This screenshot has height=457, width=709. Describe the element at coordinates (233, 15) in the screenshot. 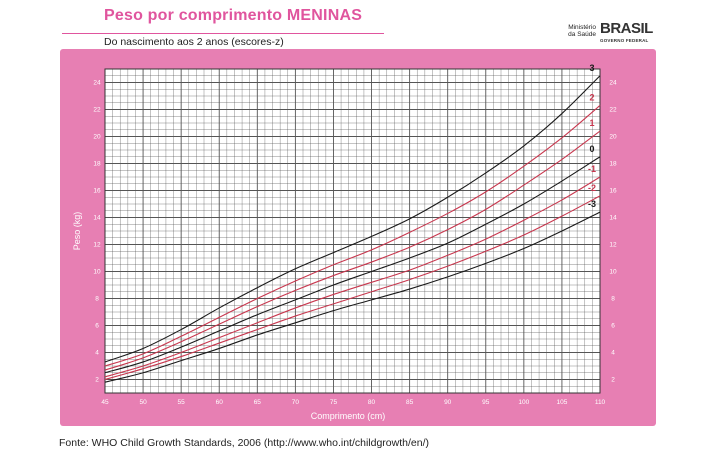

I see `chart-title: Peso por comprimento MENINAS` at that location.